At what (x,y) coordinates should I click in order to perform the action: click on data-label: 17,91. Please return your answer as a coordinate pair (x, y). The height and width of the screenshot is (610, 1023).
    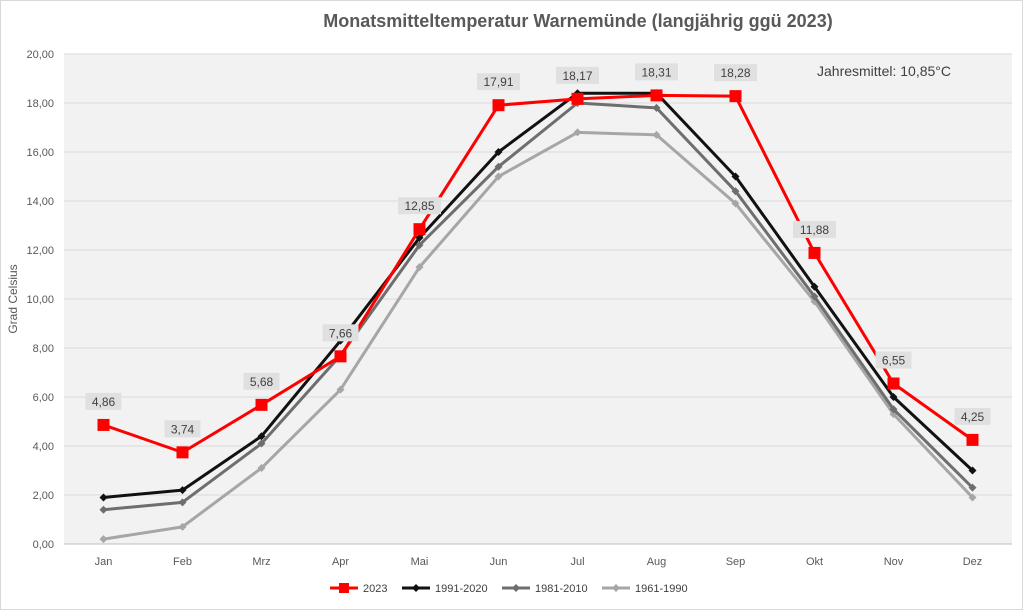
    Looking at the image, I should click on (498, 82).